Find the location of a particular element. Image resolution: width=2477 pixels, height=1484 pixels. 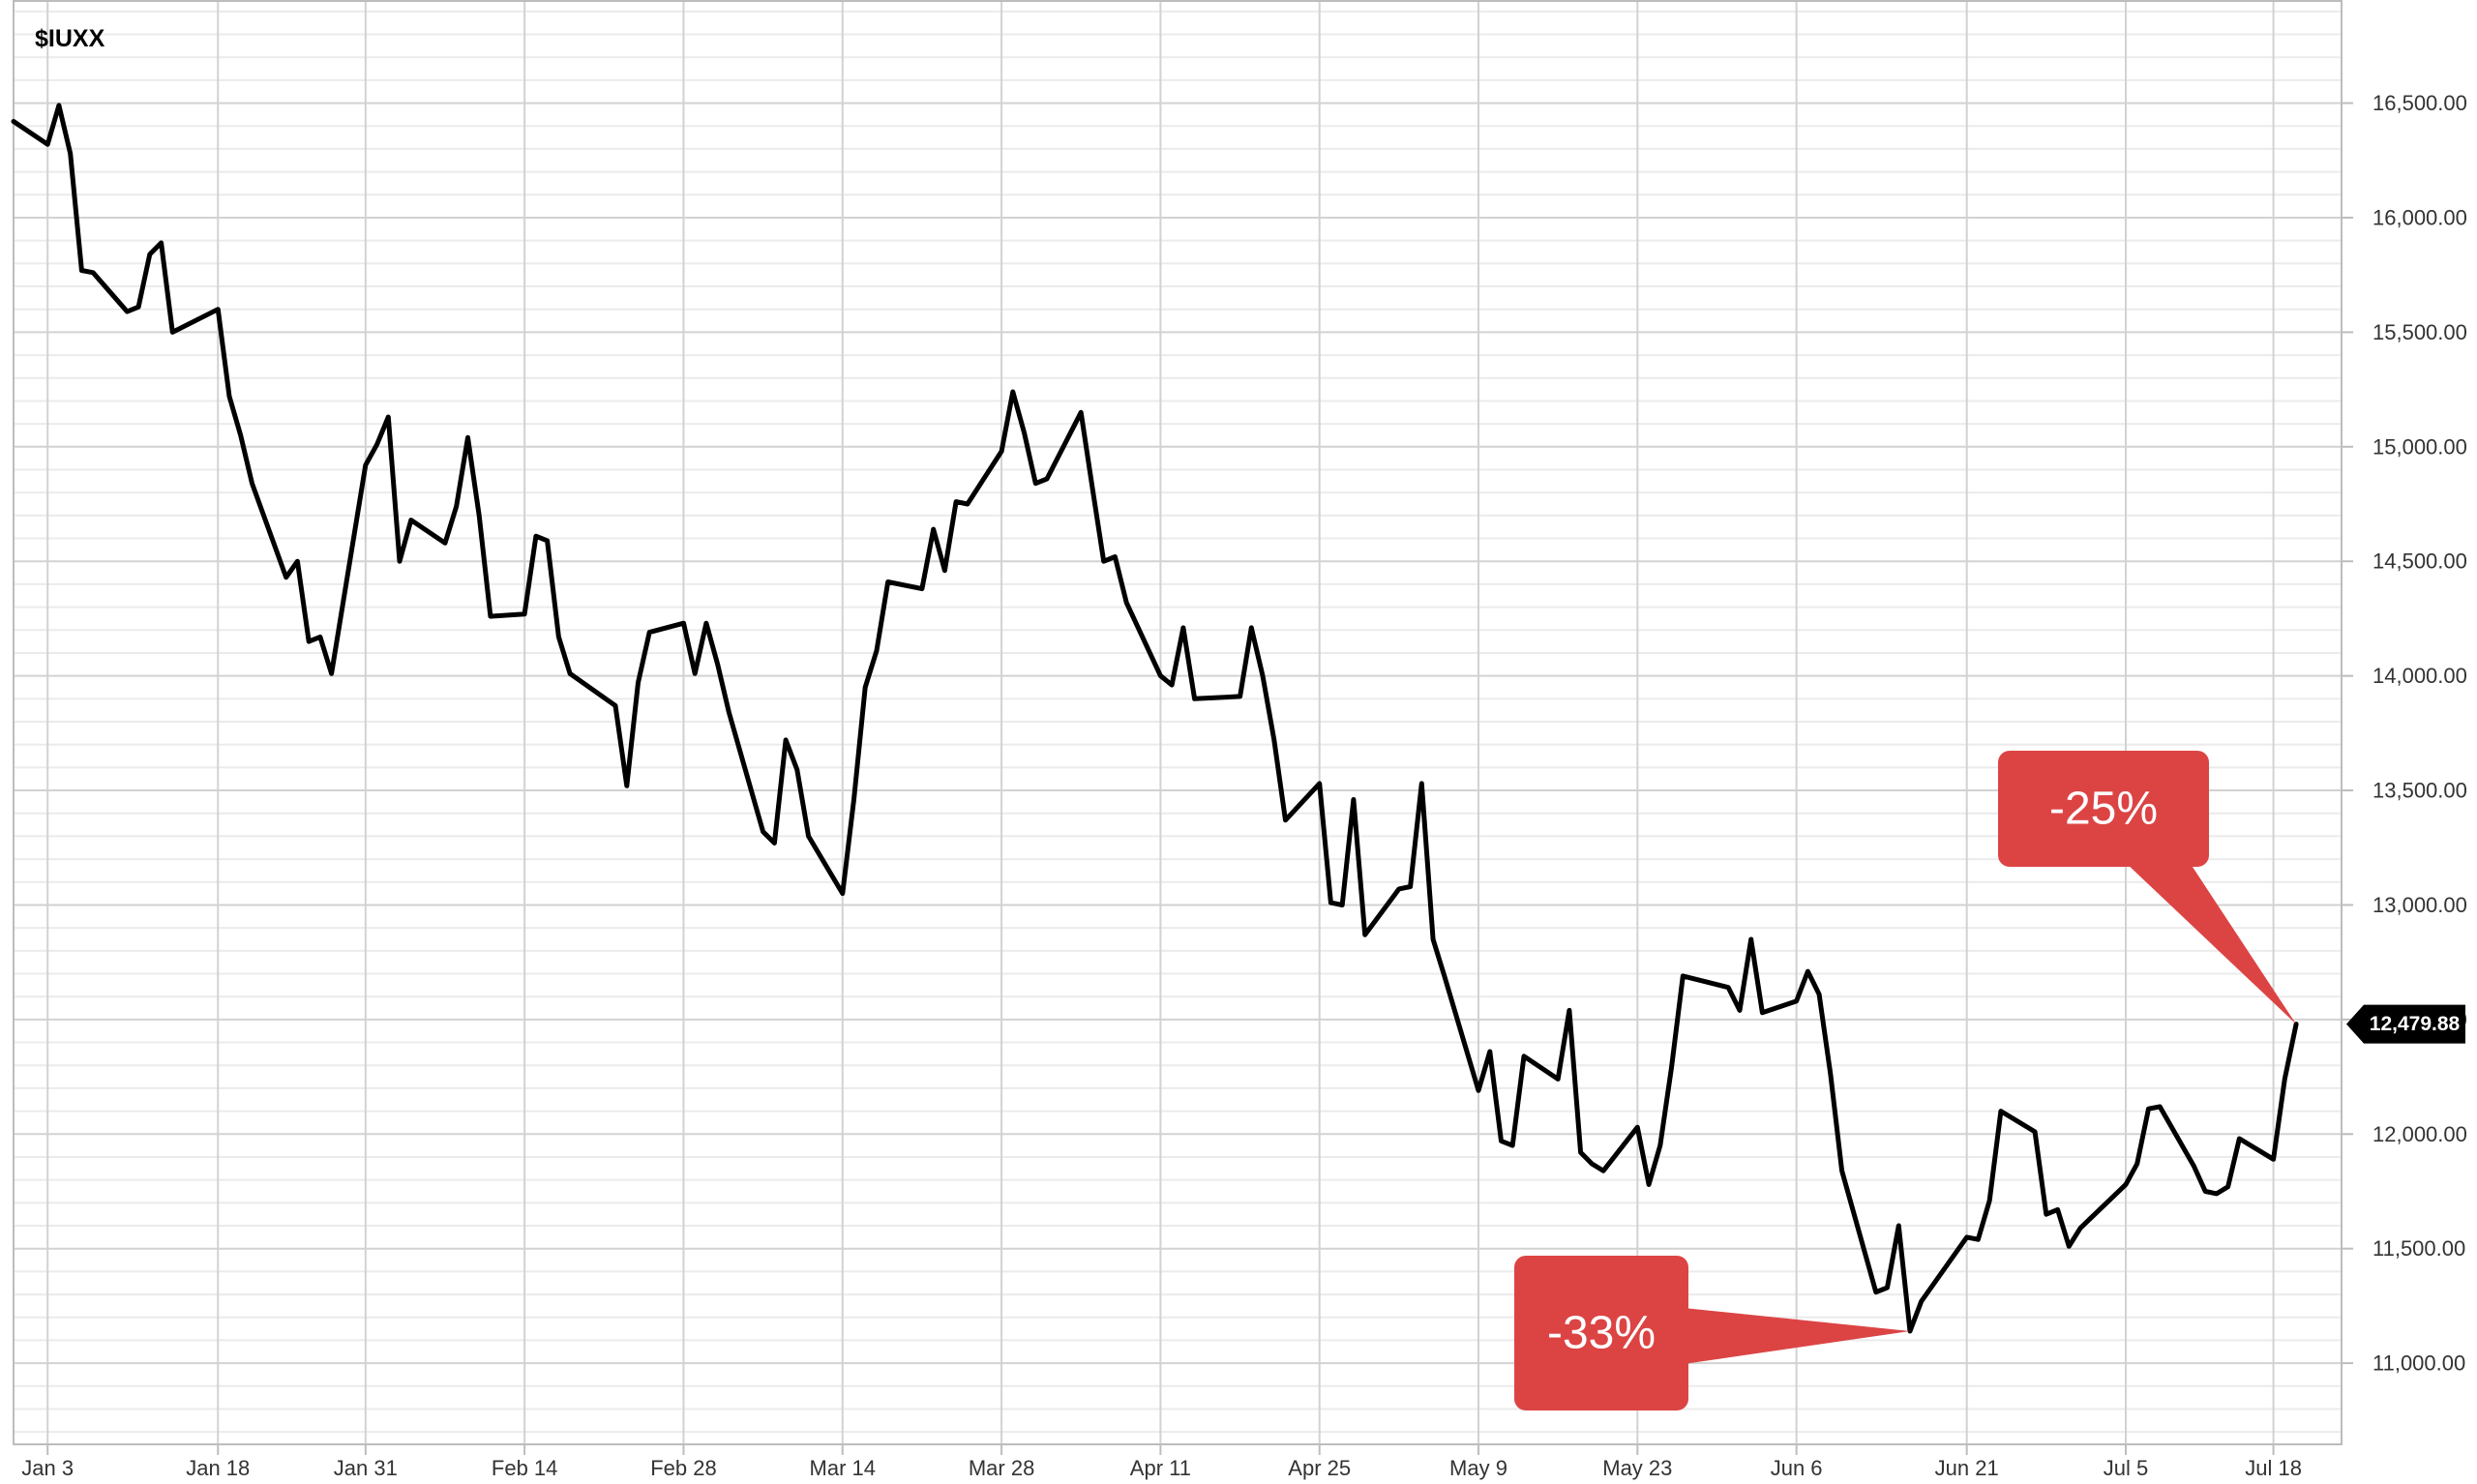

callout-33-pointer is located at coordinates (1797, 1336).